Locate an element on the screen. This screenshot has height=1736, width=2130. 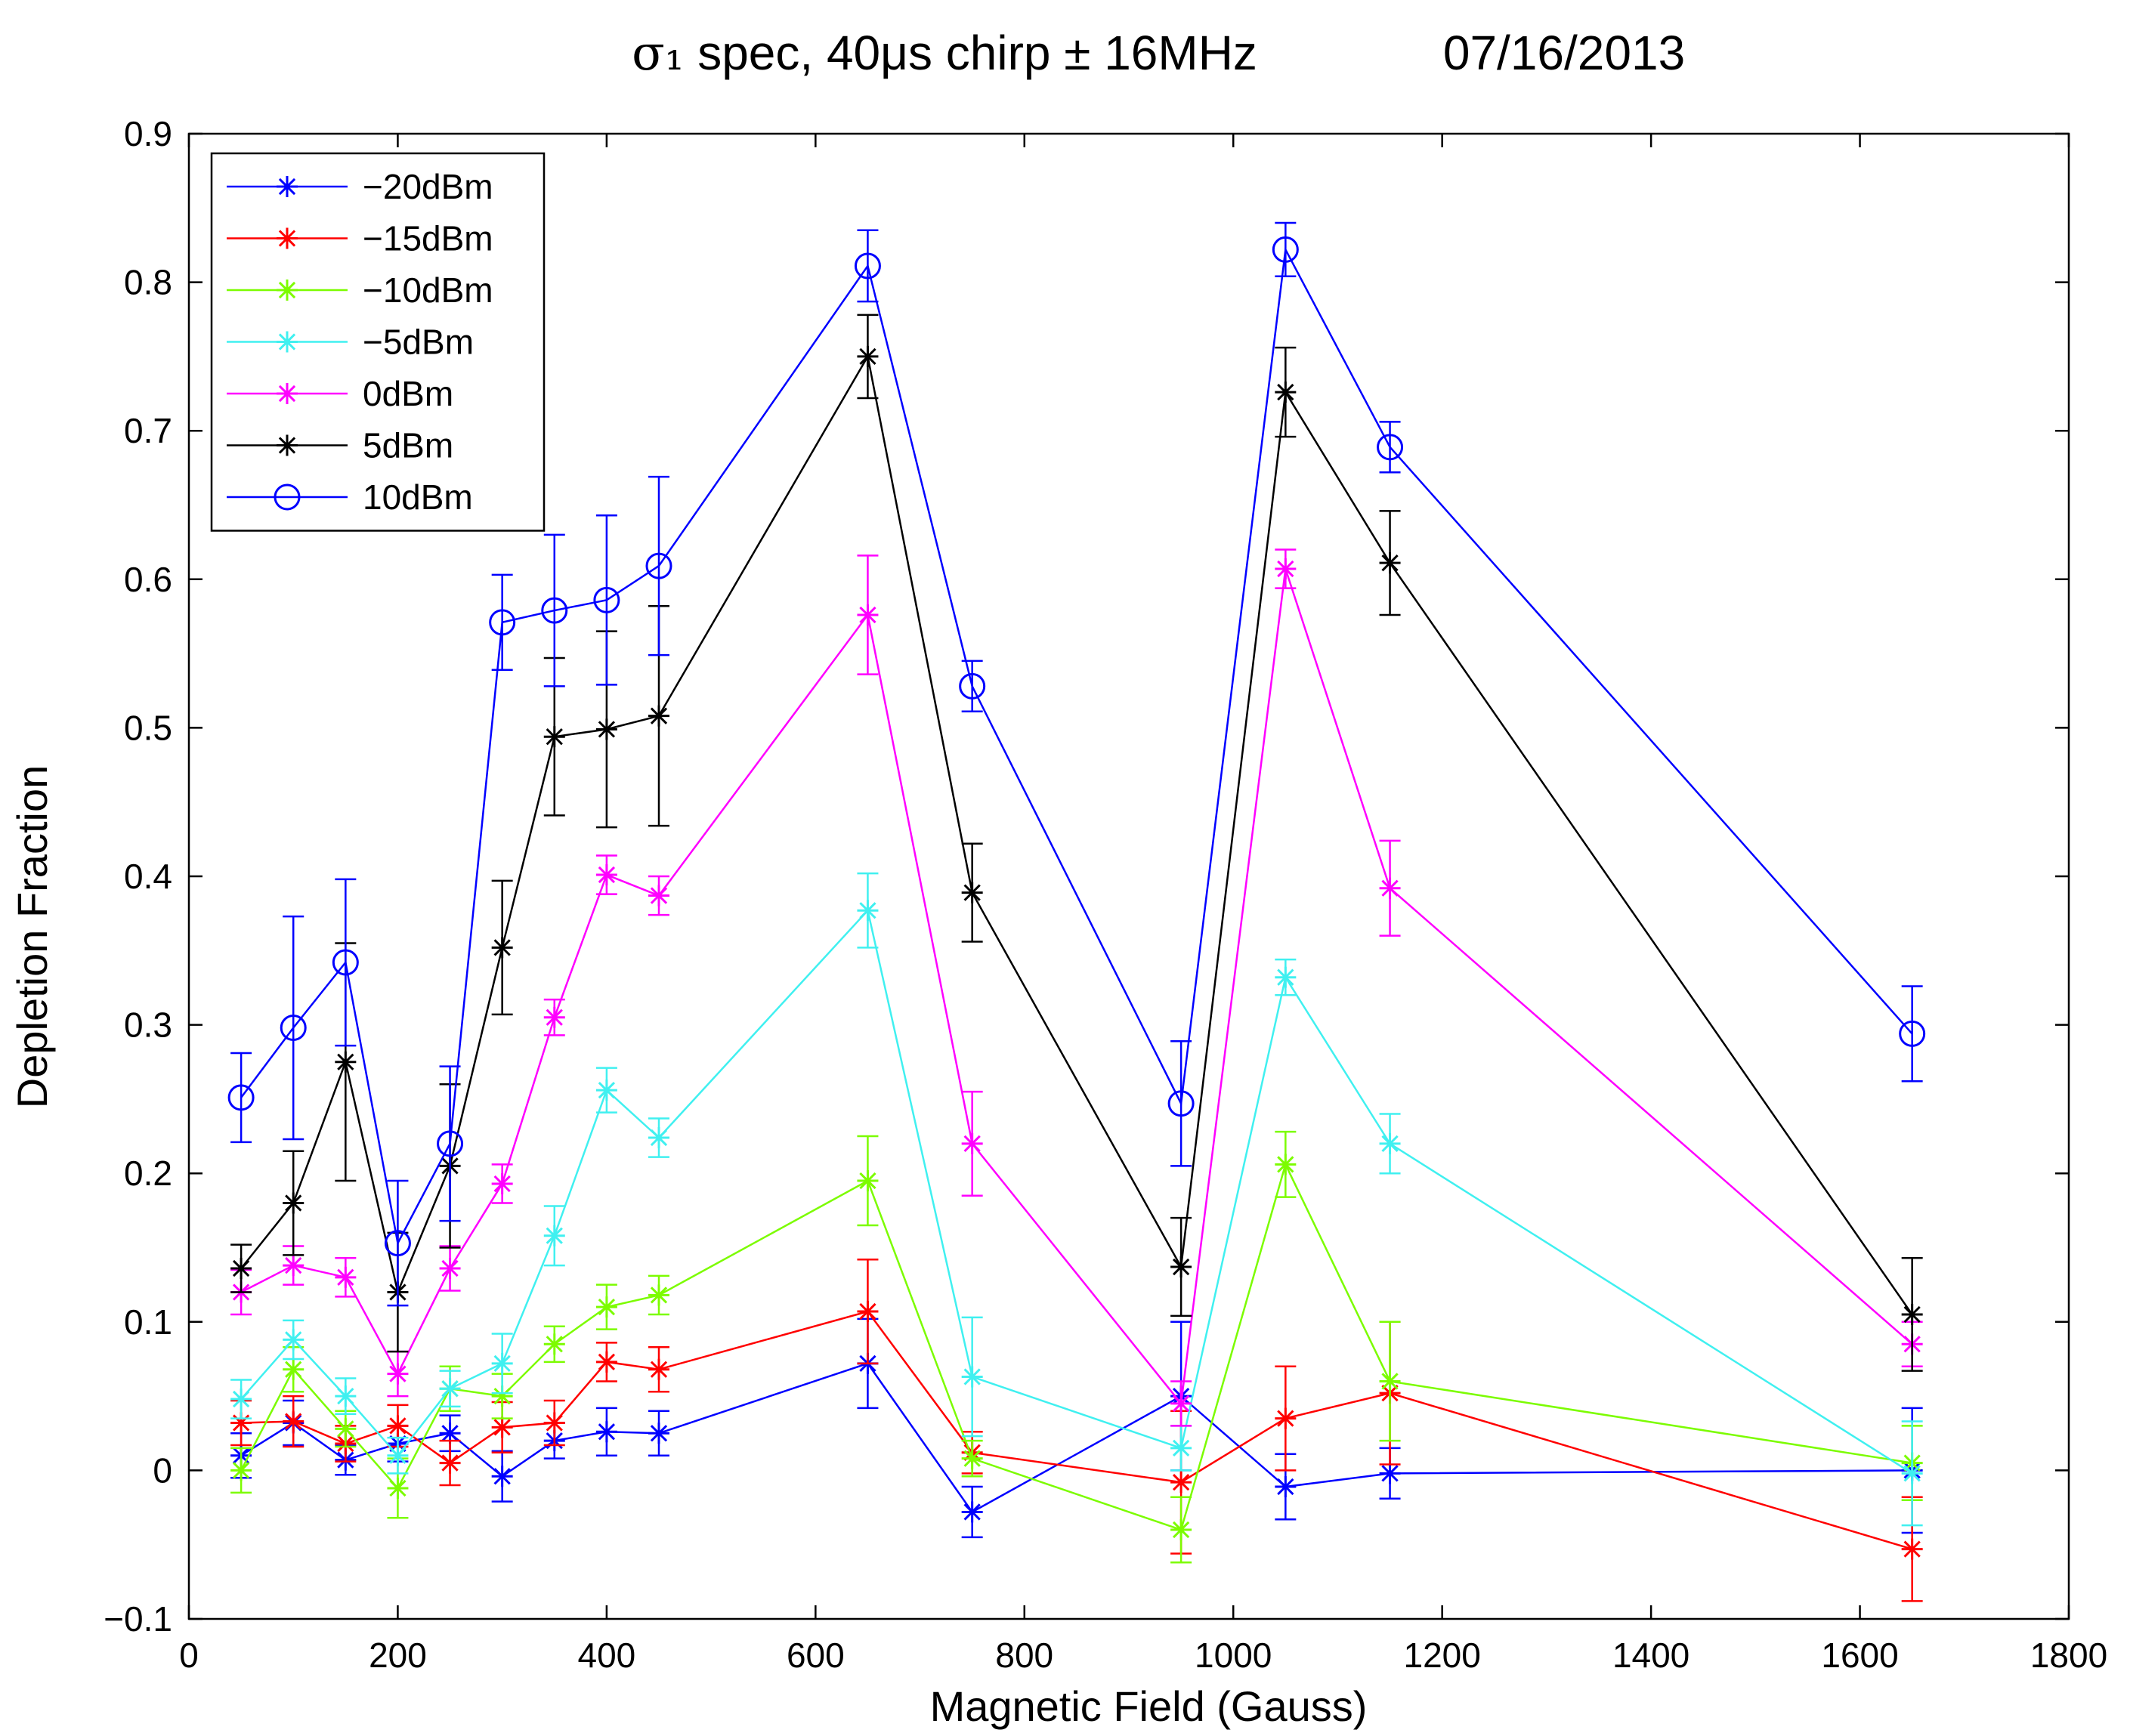
y-tick-label: 0.3 is located at coordinates (148, 1025).